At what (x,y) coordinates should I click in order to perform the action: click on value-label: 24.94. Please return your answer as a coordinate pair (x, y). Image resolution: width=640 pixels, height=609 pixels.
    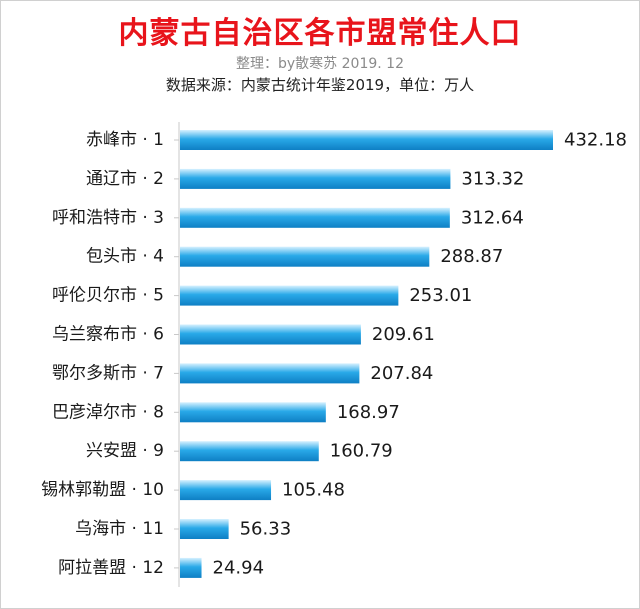
    Looking at the image, I should click on (239, 567).